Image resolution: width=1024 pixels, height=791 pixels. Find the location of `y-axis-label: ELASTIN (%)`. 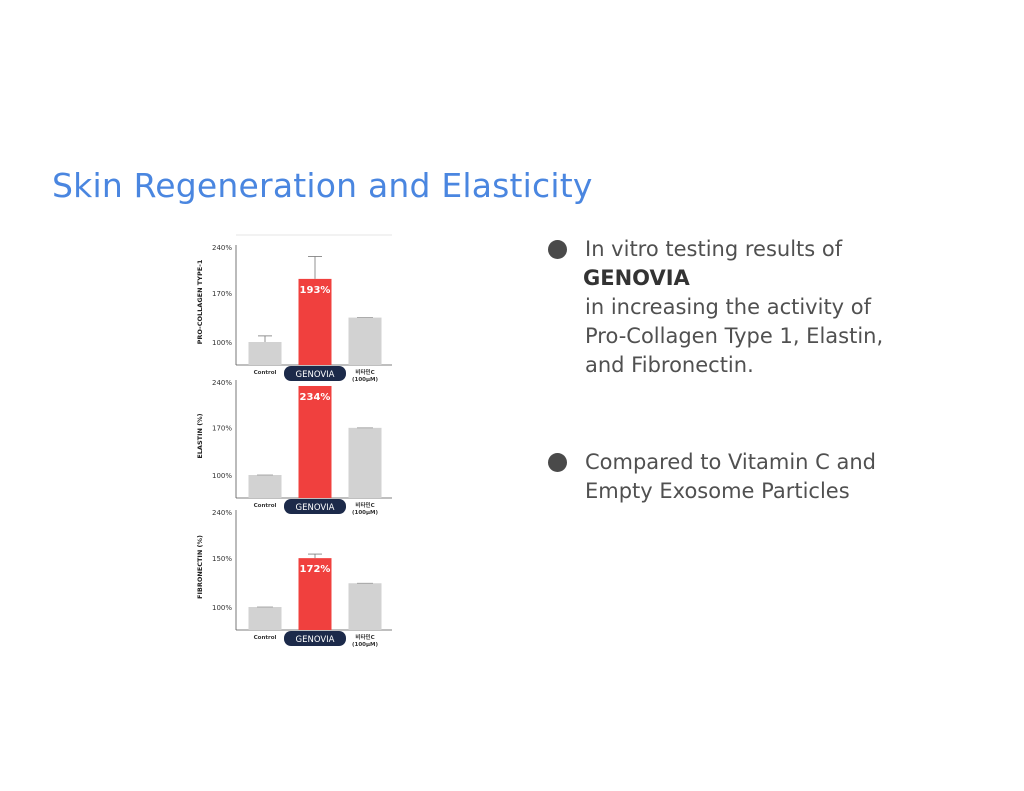

y-axis-label: ELASTIN (%) is located at coordinates (200, 435).